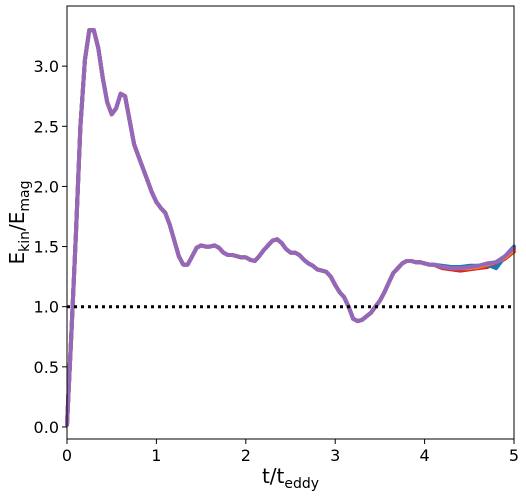 This screenshot has width=526, height=499. What do you see at coordinates (17, 258) in the screenshot?
I see `y-axis-label-base: E` at bounding box center [17, 258].